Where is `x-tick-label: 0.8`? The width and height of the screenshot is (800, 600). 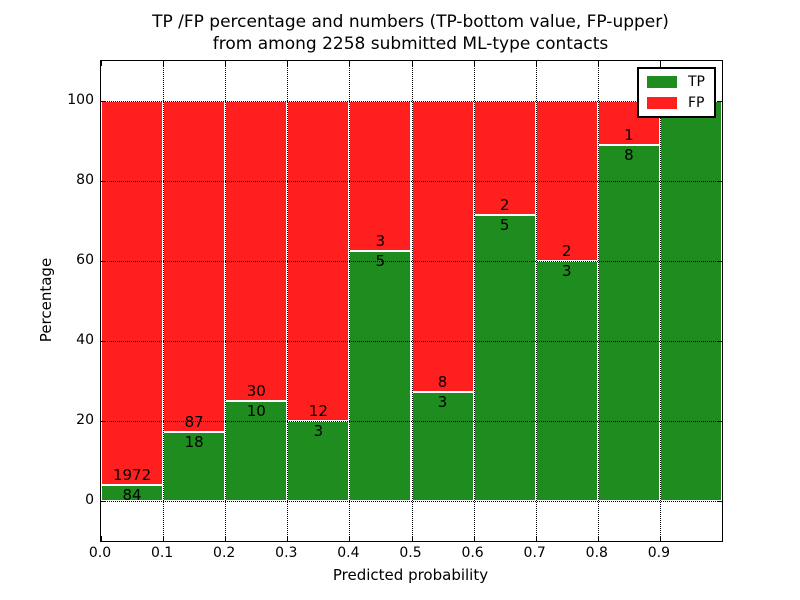 x-tick-label: 0.8 is located at coordinates (596, 553).